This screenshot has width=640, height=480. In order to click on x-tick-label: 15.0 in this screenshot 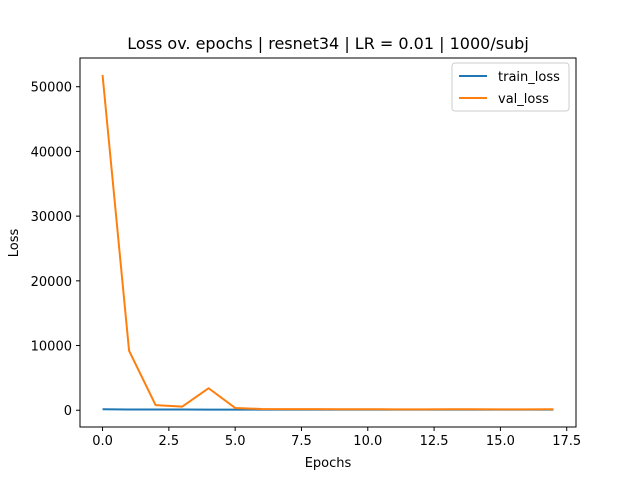, I will do `click(500, 441)`.